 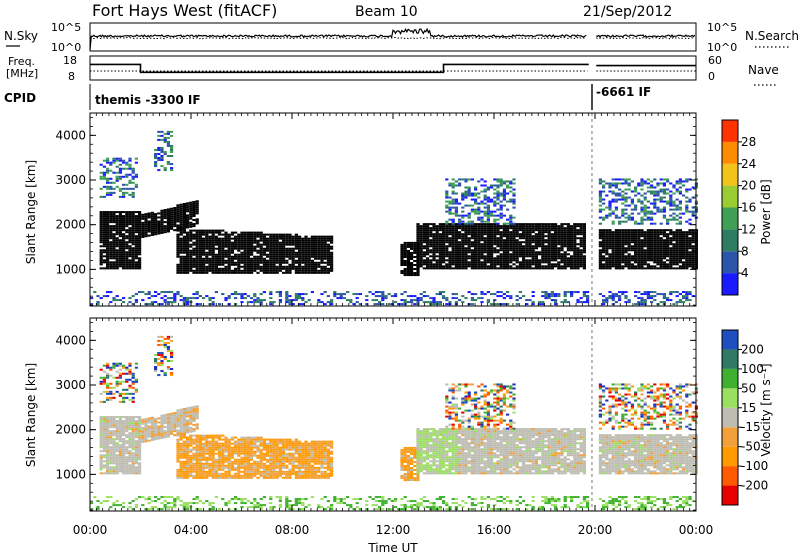 What do you see at coordinates (711, 76) in the screenshot?
I see `nave-tick-bottom: 0` at bounding box center [711, 76].